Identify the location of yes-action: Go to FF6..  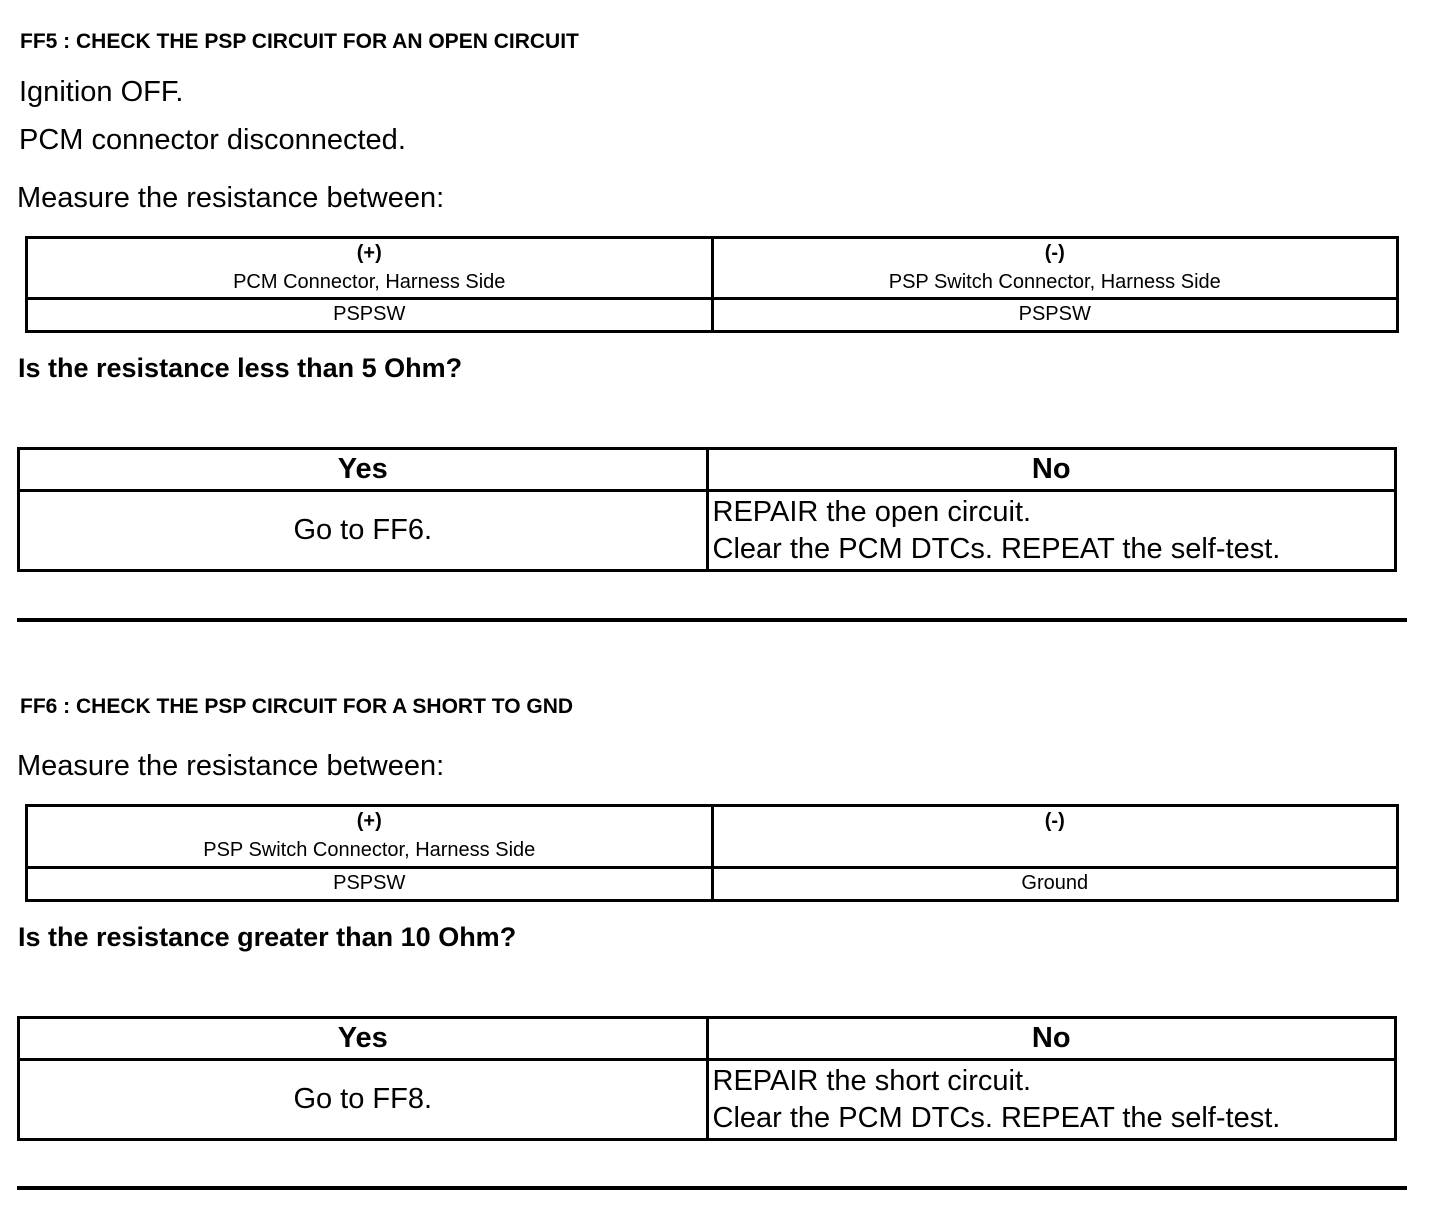
(363, 530).